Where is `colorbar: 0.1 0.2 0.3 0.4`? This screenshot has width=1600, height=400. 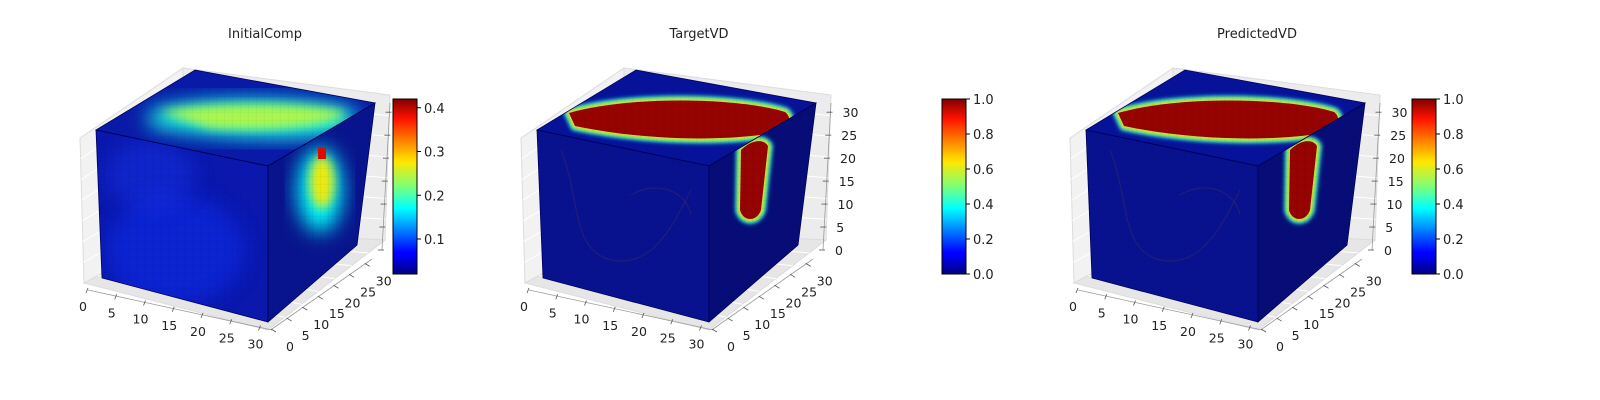 colorbar: 0.1 0.2 0.3 0.4 is located at coordinates (418, 186).